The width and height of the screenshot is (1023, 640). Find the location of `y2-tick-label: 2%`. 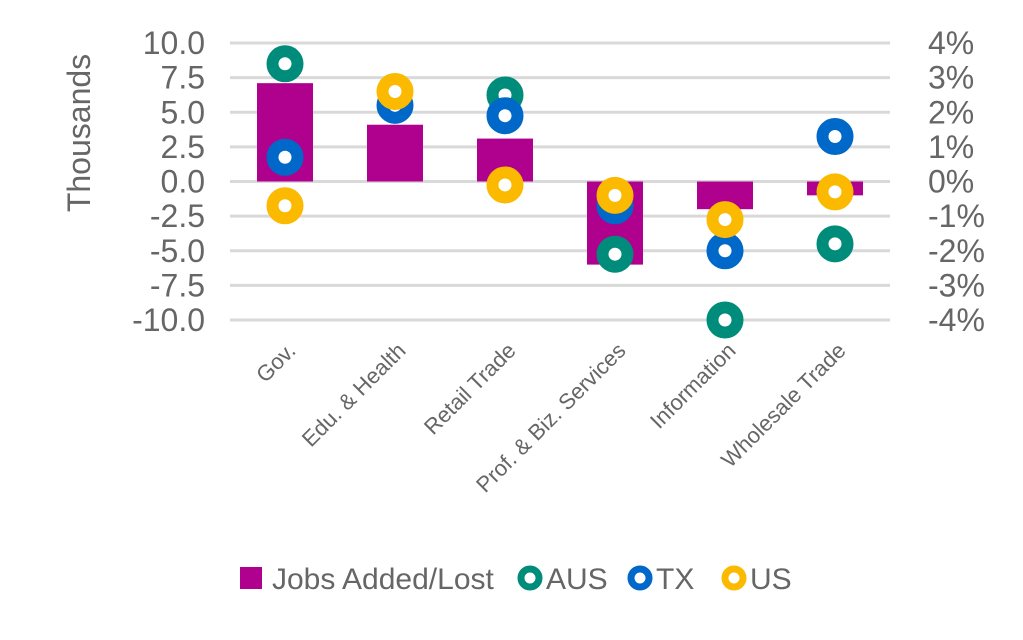

y2-tick-label: 2% is located at coordinates (951, 112).